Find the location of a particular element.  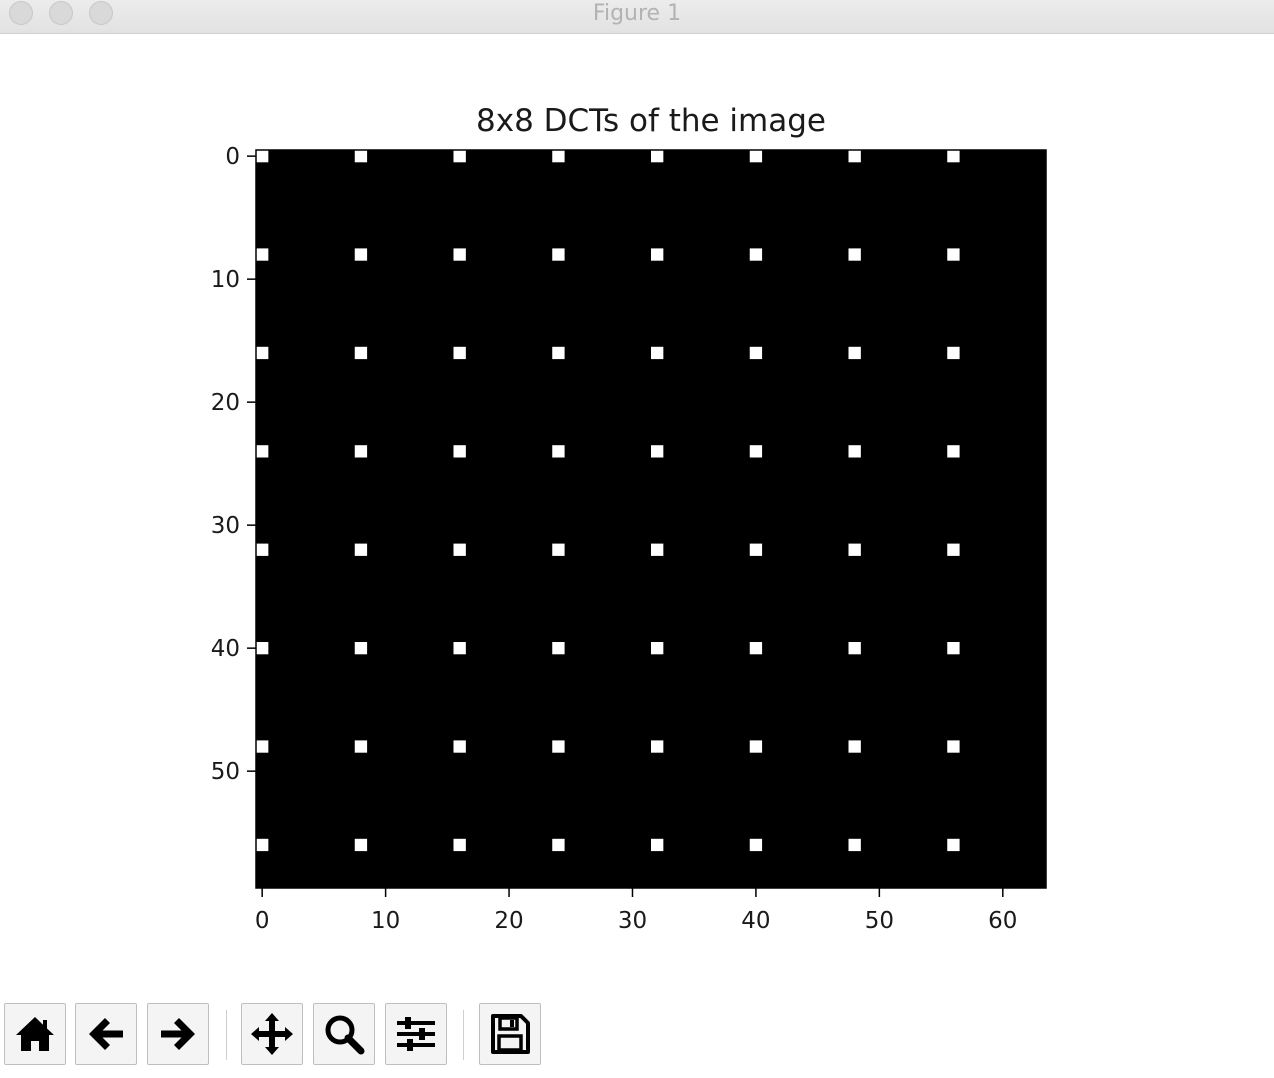

minimize-window-button is located at coordinates (61, 13).